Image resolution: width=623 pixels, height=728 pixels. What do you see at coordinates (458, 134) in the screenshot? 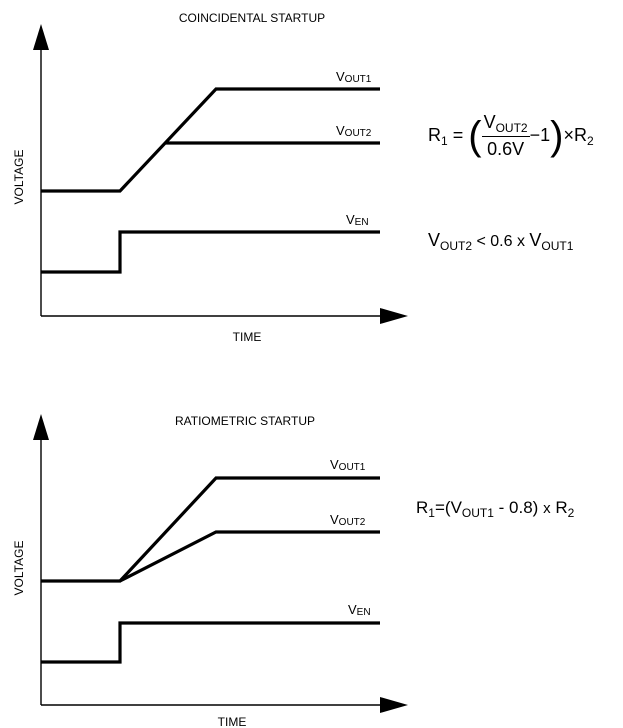
I see `eq1-equals: =` at bounding box center [458, 134].